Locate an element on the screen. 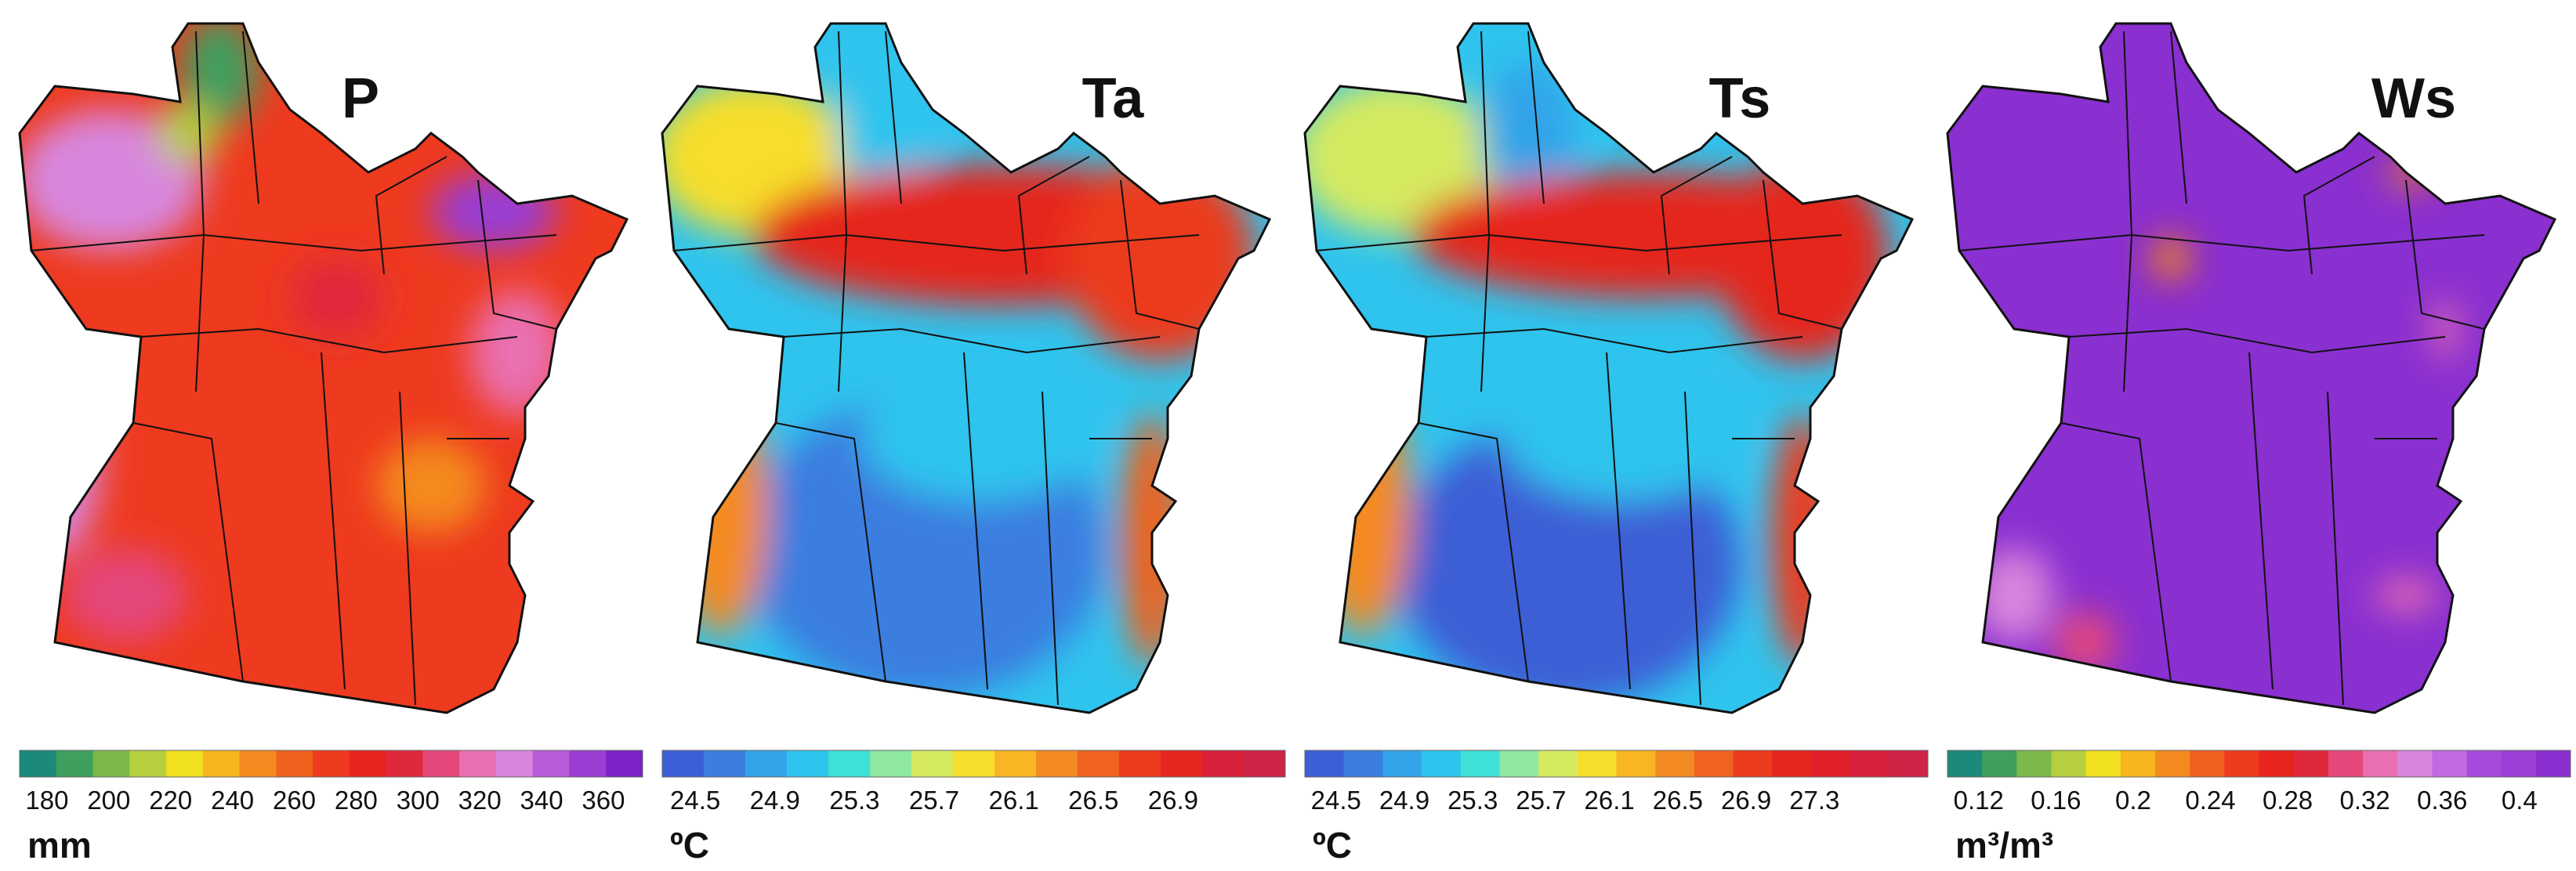 The height and width of the screenshot is (871, 2576). colorbar-tick-label: 0.4 is located at coordinates (2520, 801).